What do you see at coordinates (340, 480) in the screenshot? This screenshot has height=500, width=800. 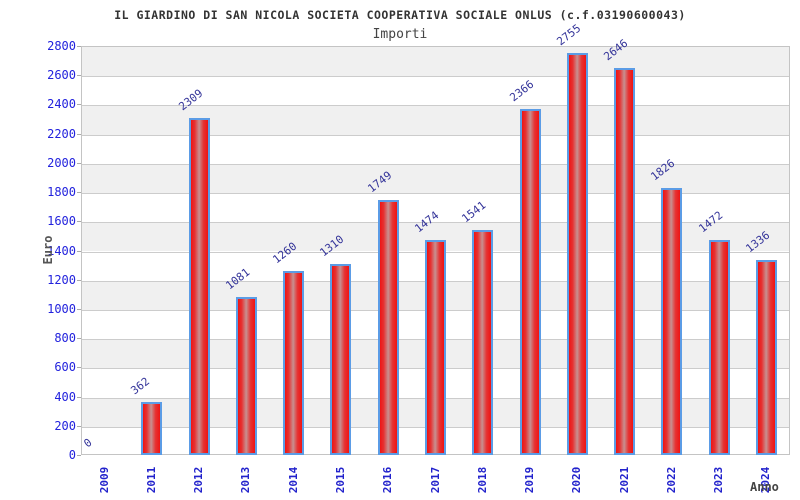 I see `x-tick-label: 2015` at bounding box center [340, 480].